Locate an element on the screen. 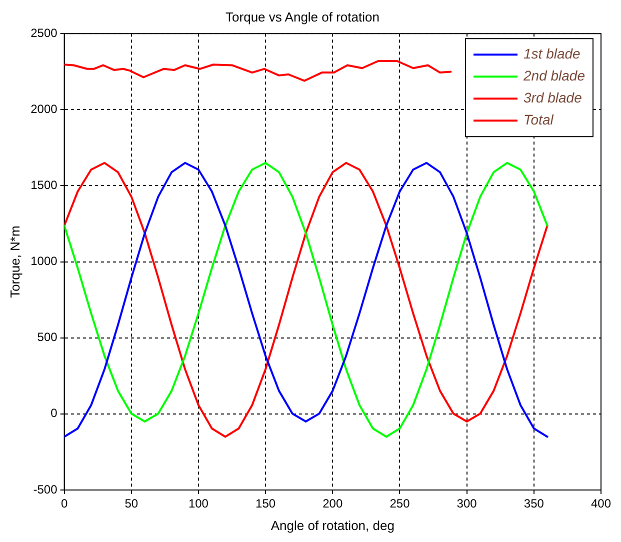 Image resolution: width=621 pixels, height=542 pixels. x-tick-label: 150 is located at coordinates (266, 503).